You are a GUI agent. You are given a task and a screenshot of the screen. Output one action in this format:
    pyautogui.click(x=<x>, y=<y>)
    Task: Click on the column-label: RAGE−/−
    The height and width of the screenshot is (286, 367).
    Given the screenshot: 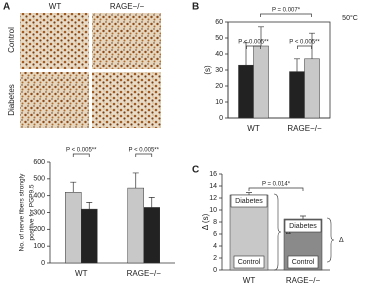 What is the action you would take?
    pyautogui.click(x=127, y=6)
    